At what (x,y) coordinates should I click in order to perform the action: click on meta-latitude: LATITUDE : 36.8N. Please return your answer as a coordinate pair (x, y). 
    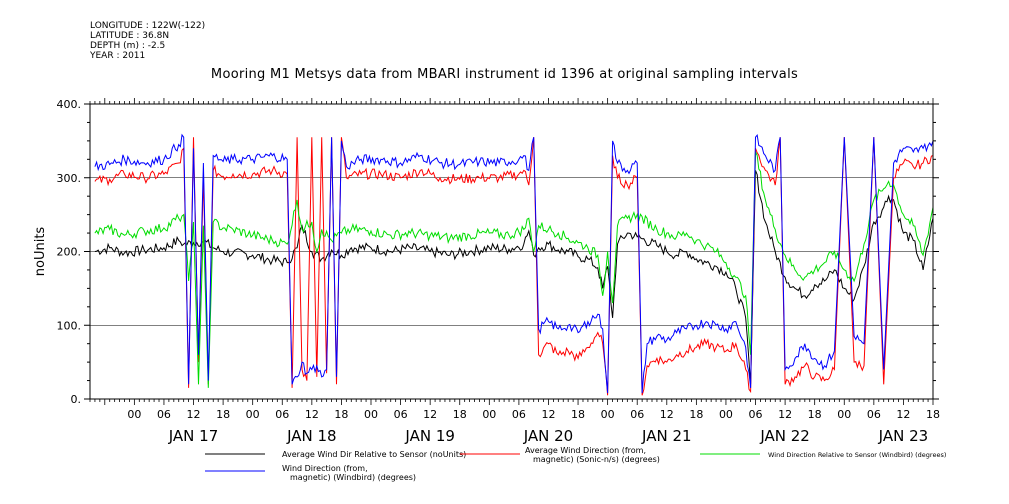
    Looking at the image, I should click on (130, 36).